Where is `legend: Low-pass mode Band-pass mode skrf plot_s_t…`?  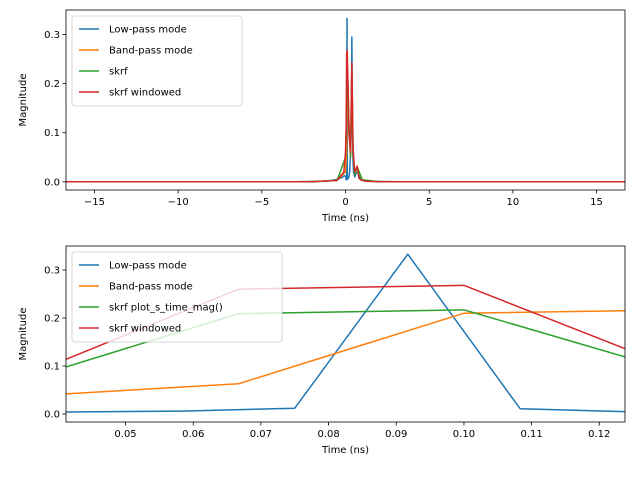
legend: Low-pass mode Band-pass mode skrf plot_s_t… is located at coordinates (177, 297).